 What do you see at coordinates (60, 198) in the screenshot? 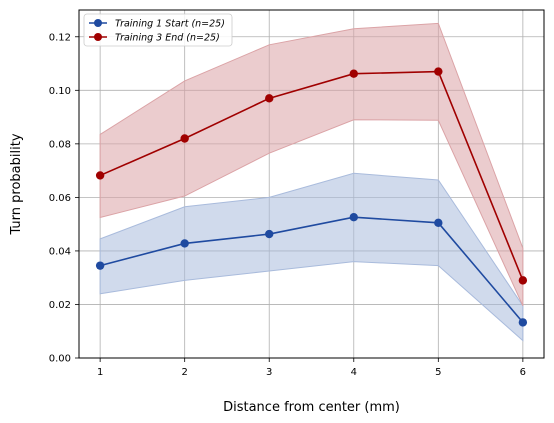
I see `y-tick-label: 0.06` at bounding box center [60, 198].